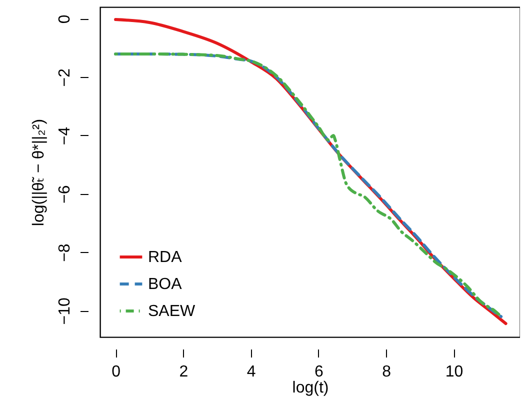 This screenshot has width=528, height=407. Describe the element at coordinates (172, 311) in the screenshot. I see `legend-label: SAEW` at that location.